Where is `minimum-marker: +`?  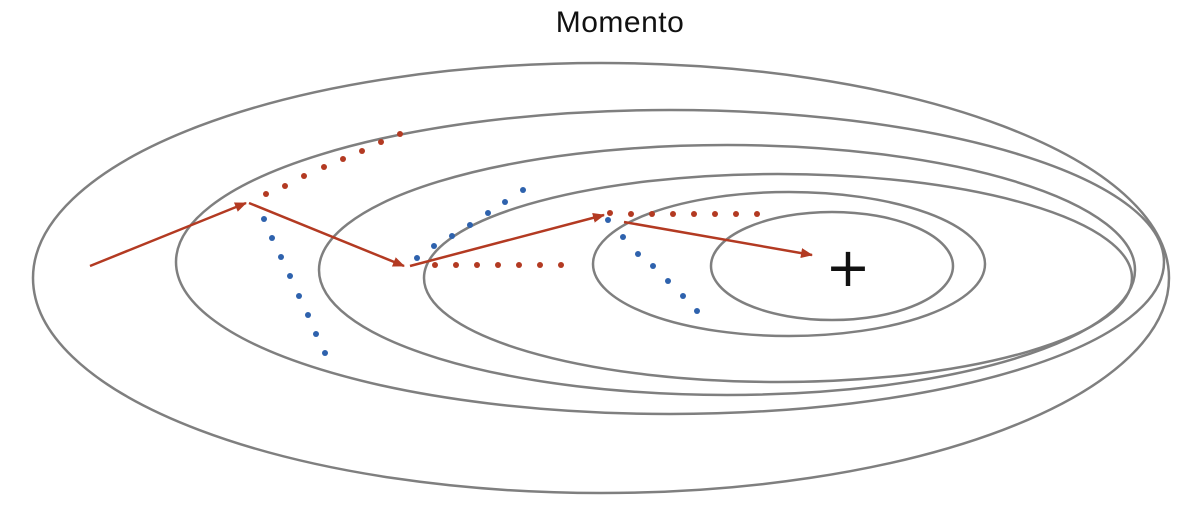
minimum-marker: + is located at coordinates (847, 267).